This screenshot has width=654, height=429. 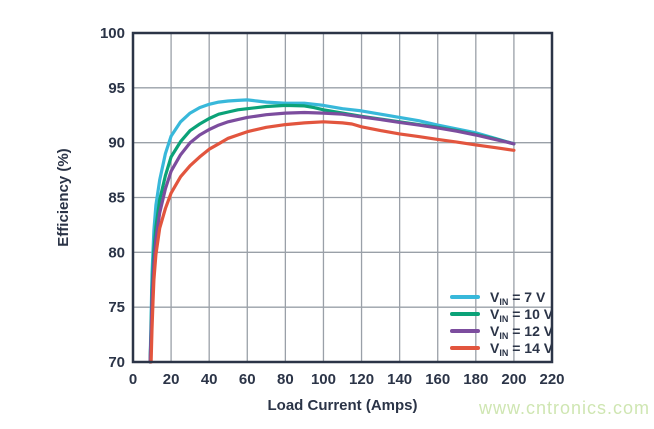 I want to click on y-tick-label: 100, so click(x=112, y=33).